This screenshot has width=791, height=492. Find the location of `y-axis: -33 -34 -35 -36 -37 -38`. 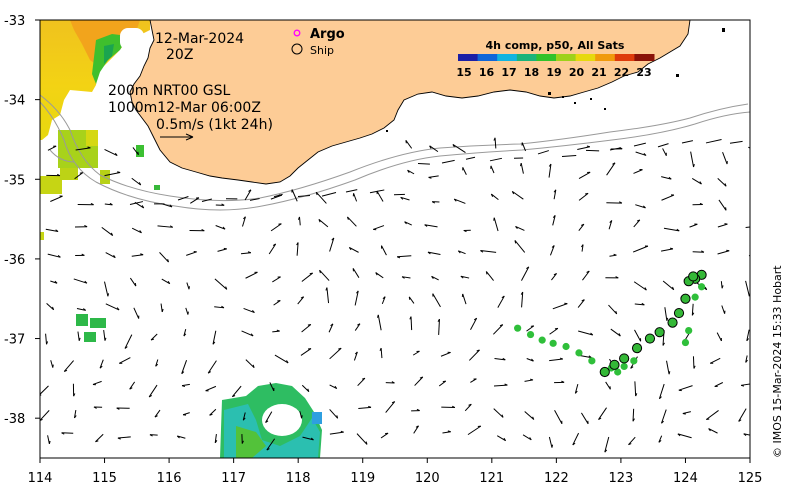

y-axis: -33 -34 -35 -36 -37 -38 is located at coordinates (22, 220).